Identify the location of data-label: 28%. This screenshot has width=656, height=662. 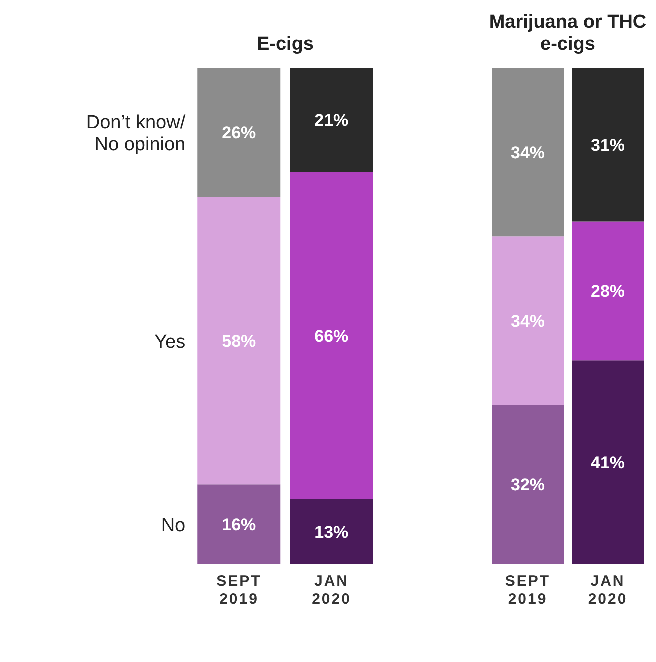
(608, 292).